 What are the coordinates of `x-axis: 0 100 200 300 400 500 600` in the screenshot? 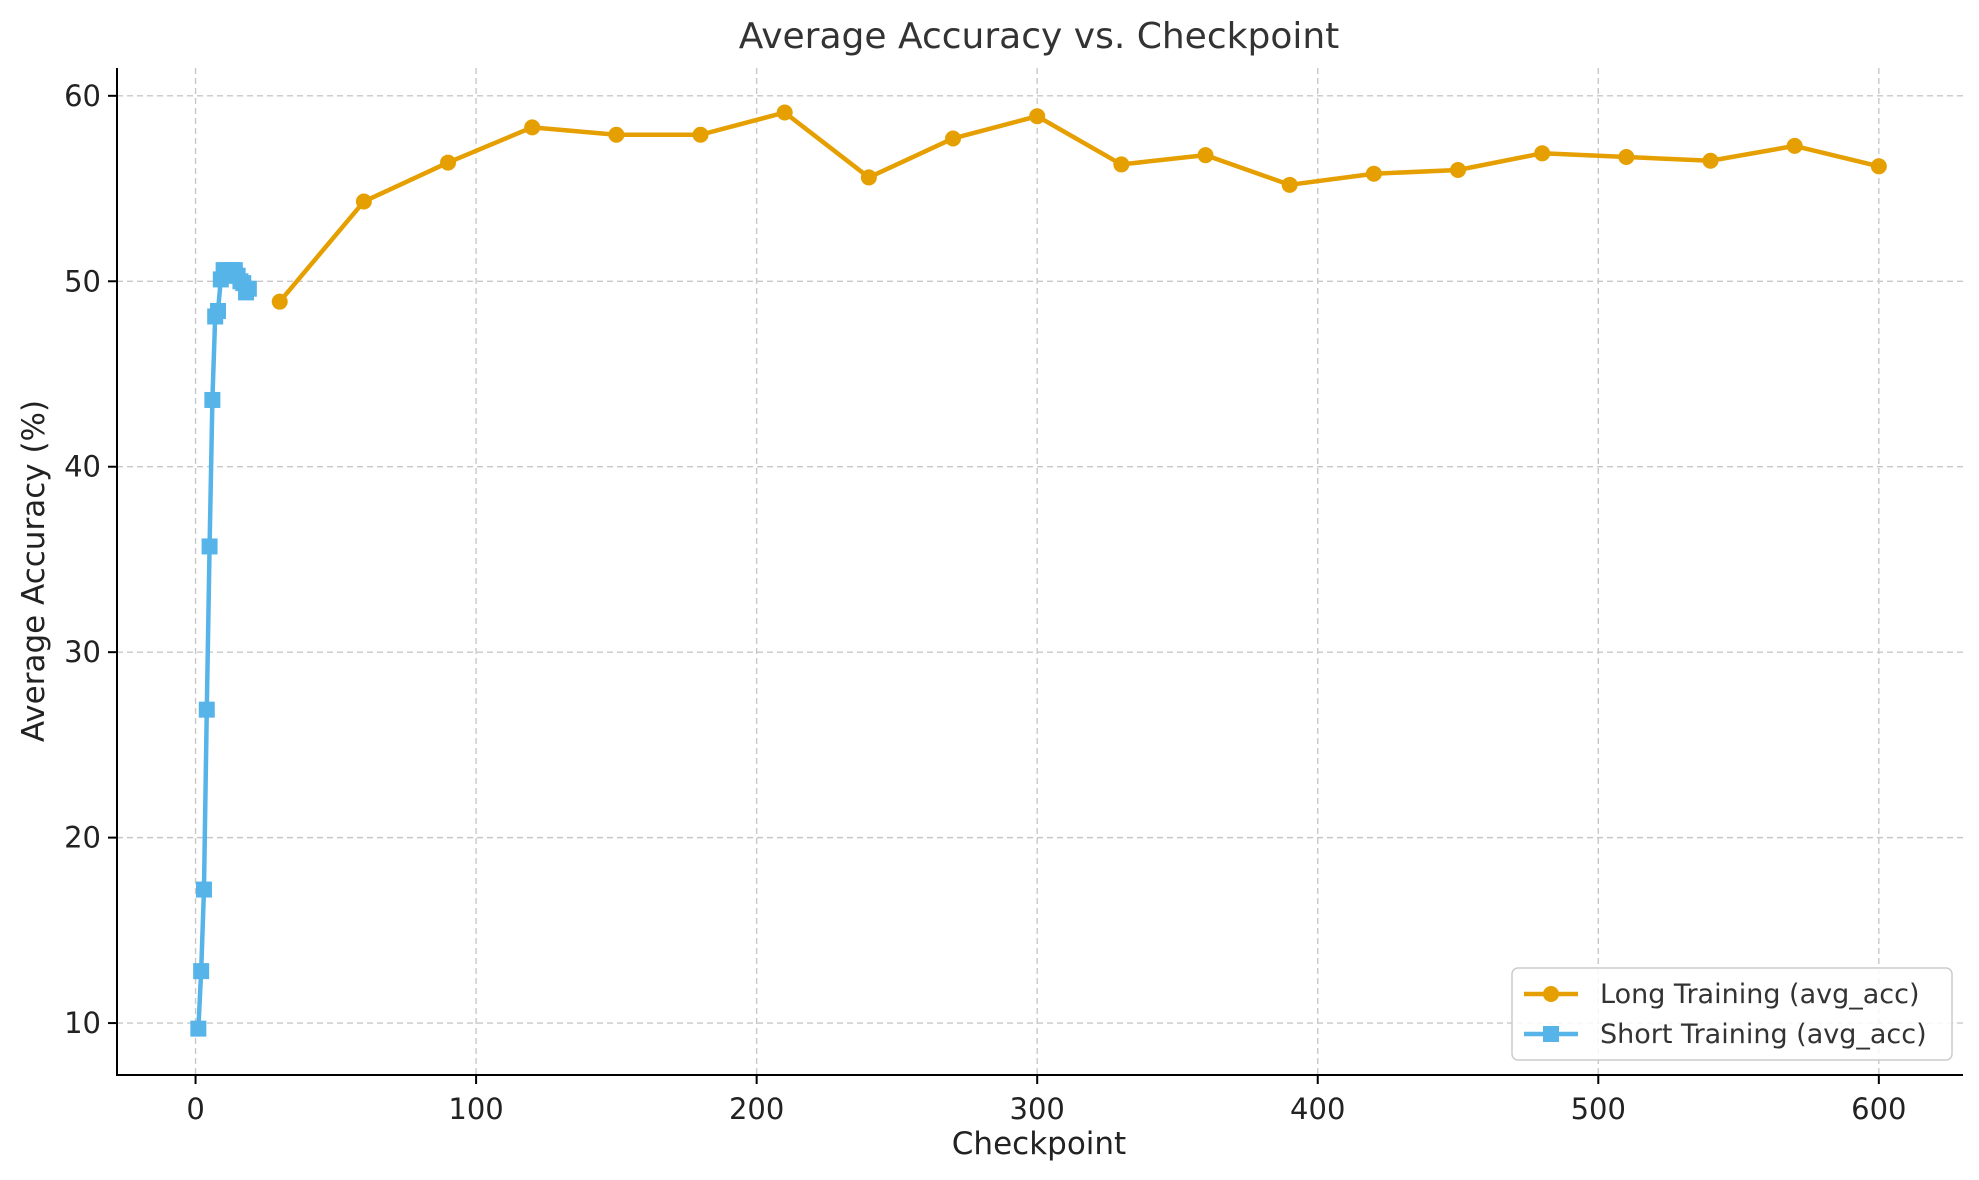 It's located at (1046, 1100).